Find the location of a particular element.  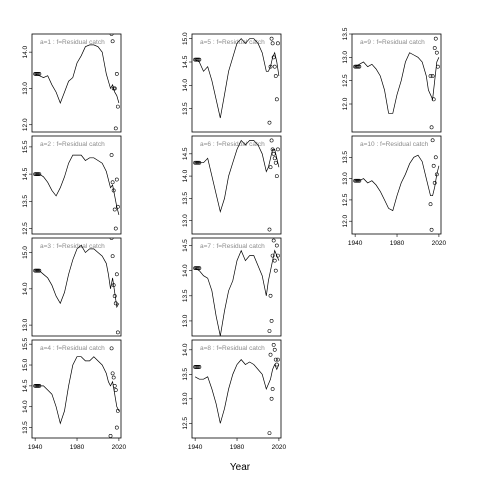

panel-title: a=1 : f=Residual catch is located at coordinates (72, 42).